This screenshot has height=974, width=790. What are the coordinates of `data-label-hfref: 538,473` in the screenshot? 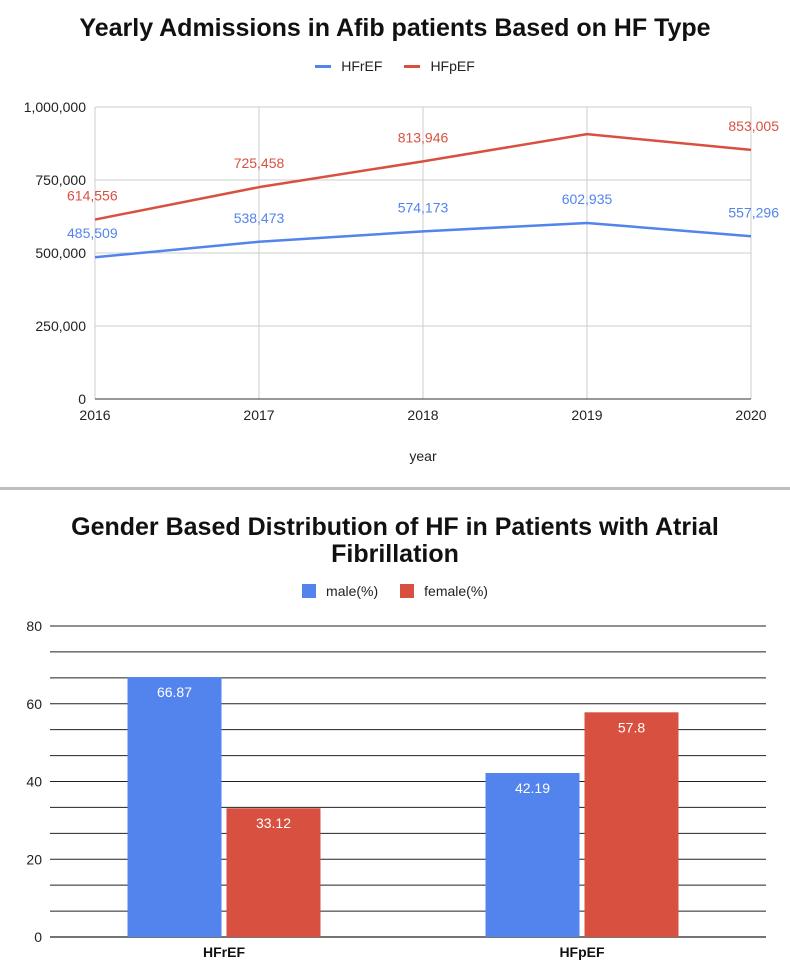 It's located at (259, 218).